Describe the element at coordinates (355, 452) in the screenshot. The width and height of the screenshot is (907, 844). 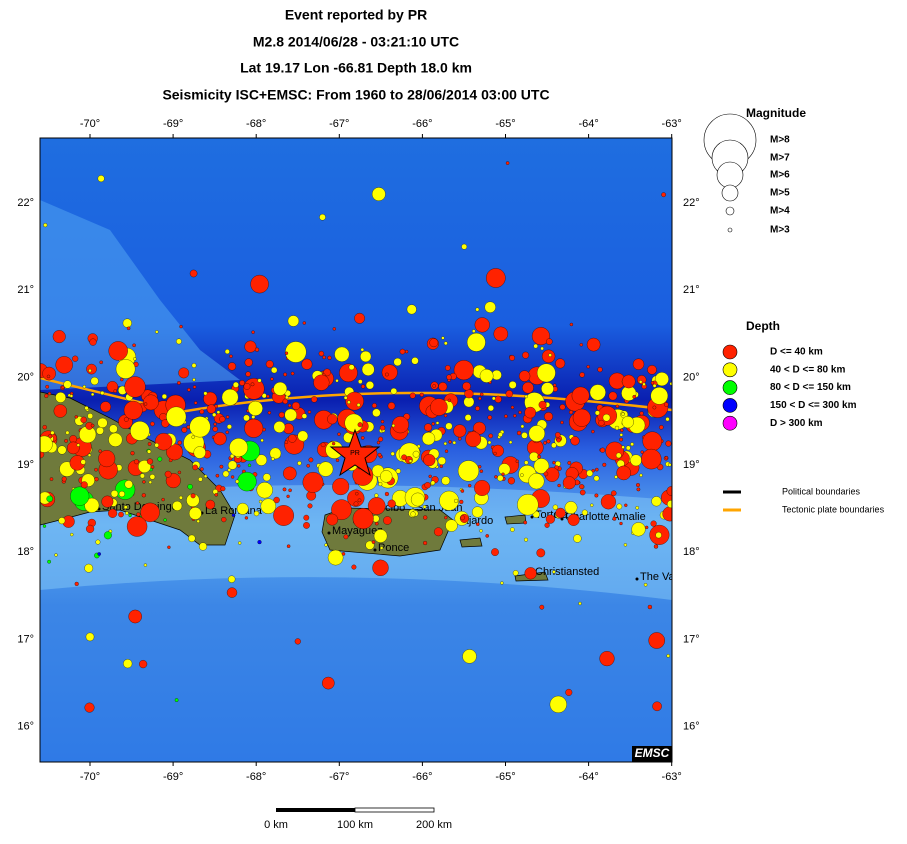
I see `epicenter-star` at that location.